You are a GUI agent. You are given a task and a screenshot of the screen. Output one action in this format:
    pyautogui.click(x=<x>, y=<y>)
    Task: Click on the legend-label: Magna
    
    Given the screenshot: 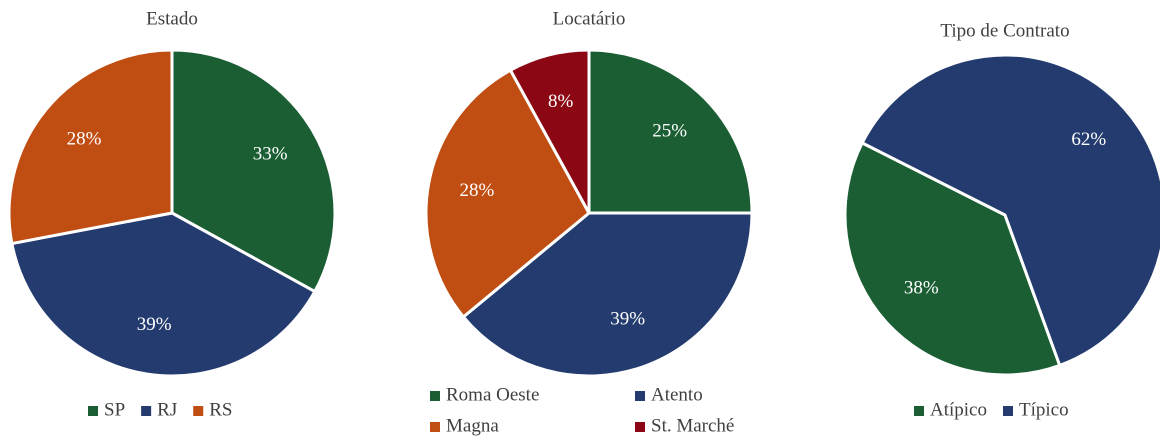 What is the action you would take?
    pyautogui.click(x=472, y=425)
    